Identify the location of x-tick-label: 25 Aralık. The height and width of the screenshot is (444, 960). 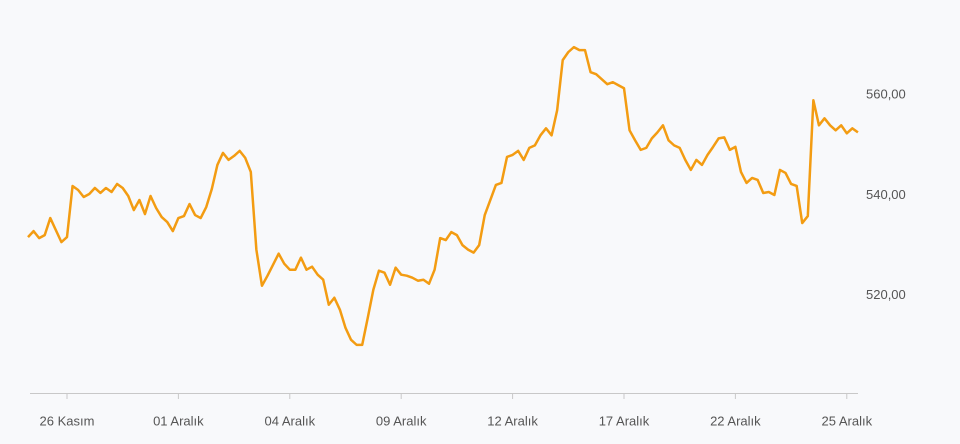
(846, 420).